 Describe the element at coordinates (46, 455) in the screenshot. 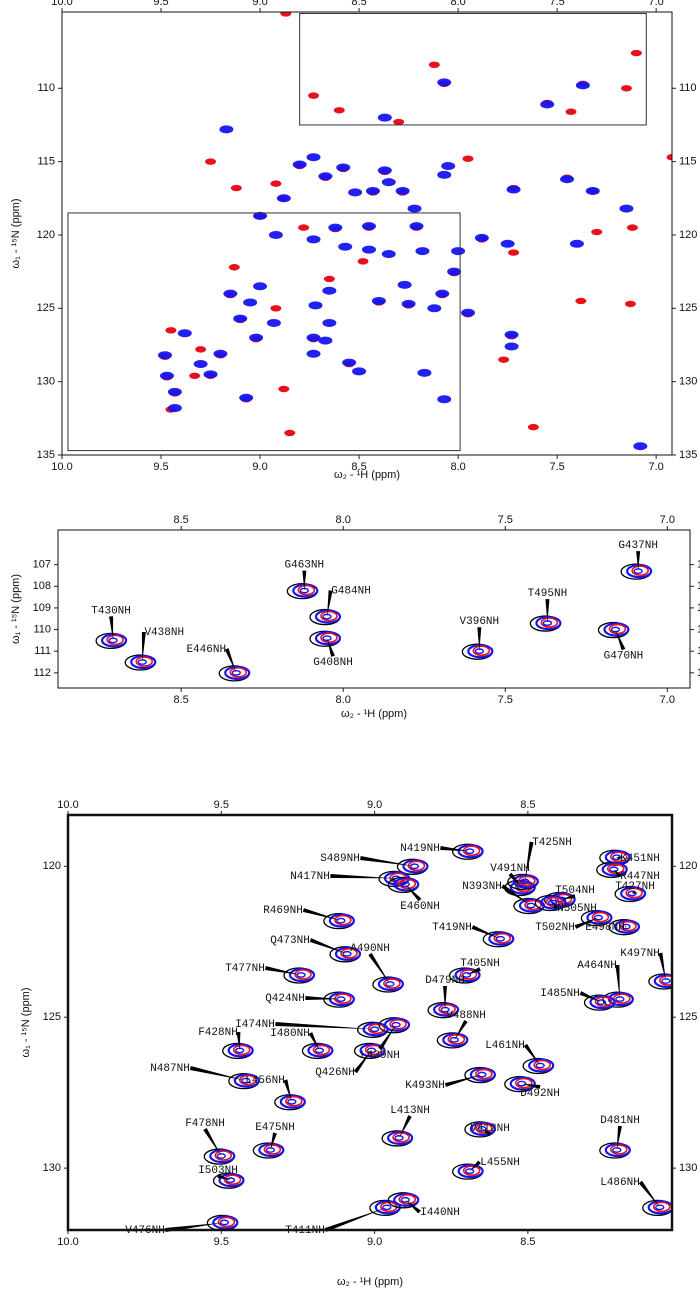

I see `y-tick-label: 135` at that location.